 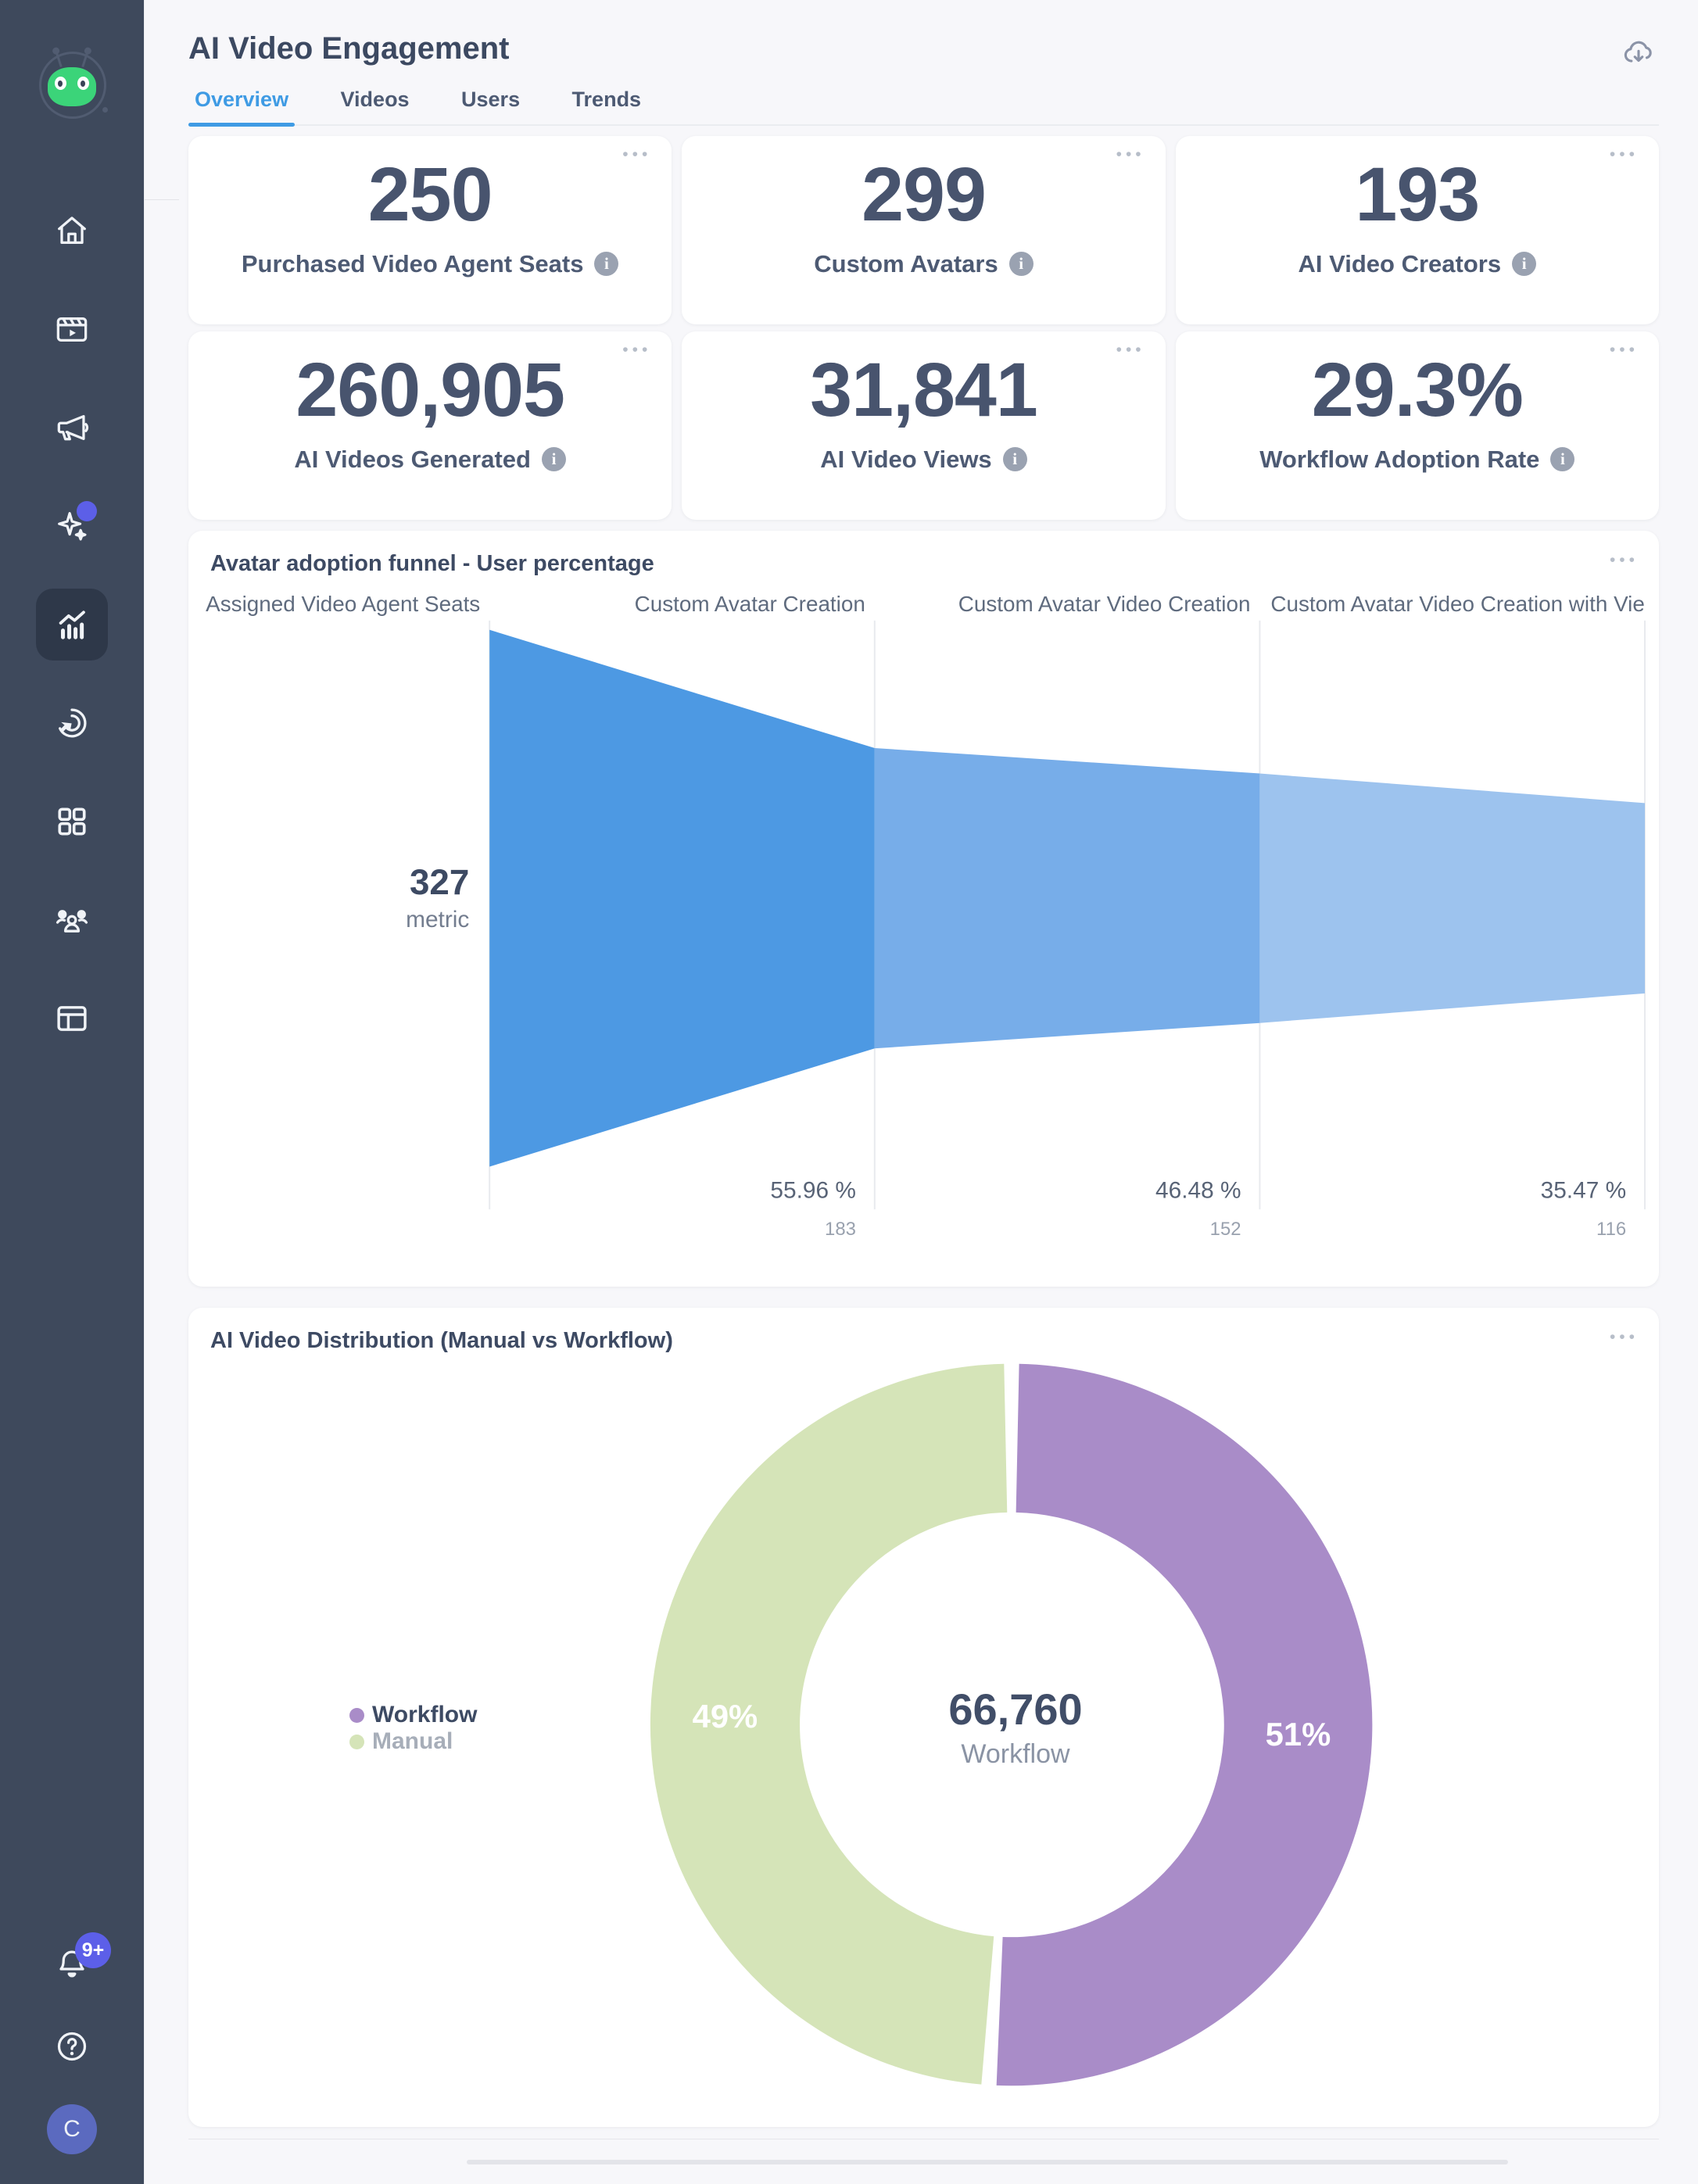 I want to click on sidebar-item-pages, so click(x=72, y=1018).